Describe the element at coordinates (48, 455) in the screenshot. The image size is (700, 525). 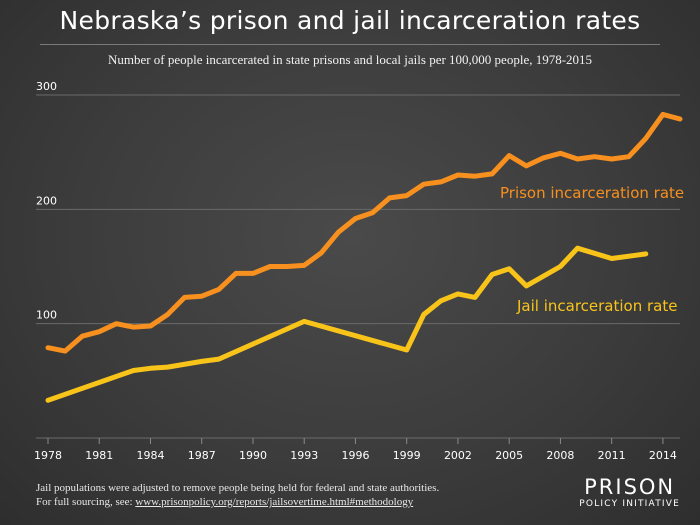
I see `x-tick-label: 1978` at that location.